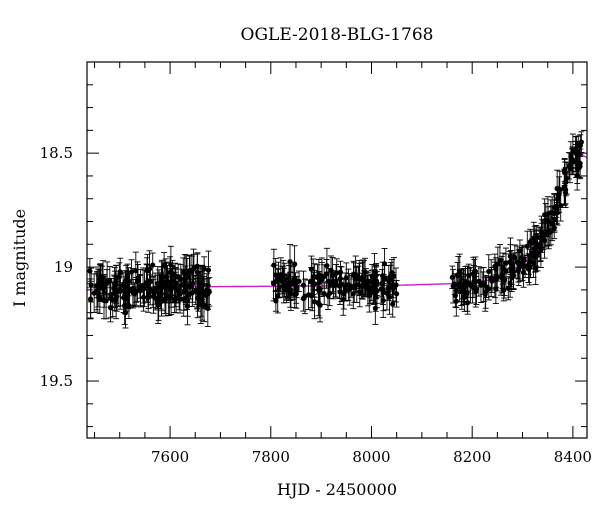 This screenshot has height=512, width=600. I want to click on y-tick-label: 19, so click(63, 267).